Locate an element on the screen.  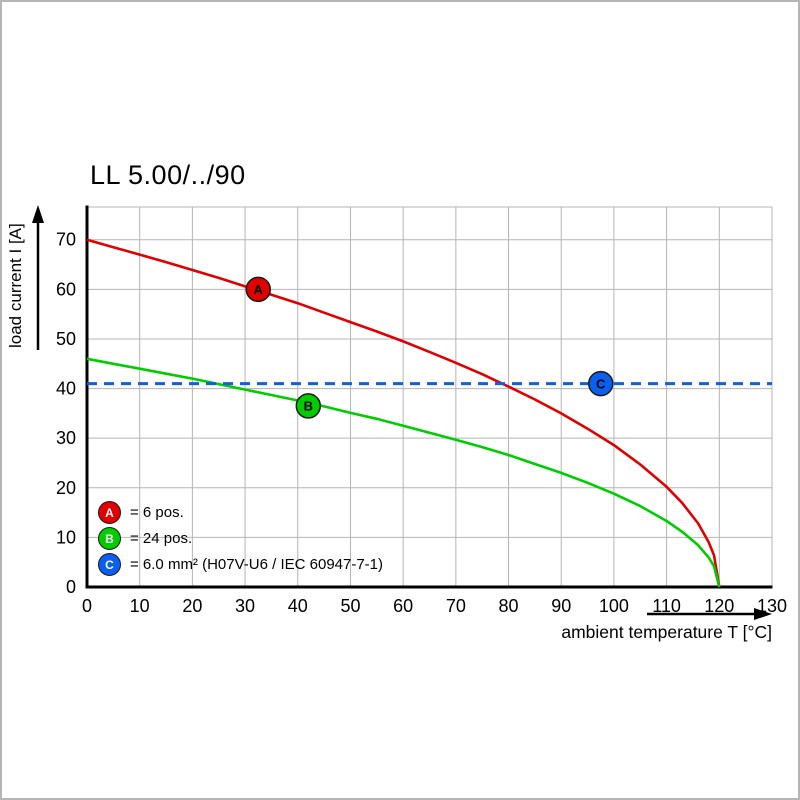
x-tick-label: 20 is located at coordinates (192, 606).